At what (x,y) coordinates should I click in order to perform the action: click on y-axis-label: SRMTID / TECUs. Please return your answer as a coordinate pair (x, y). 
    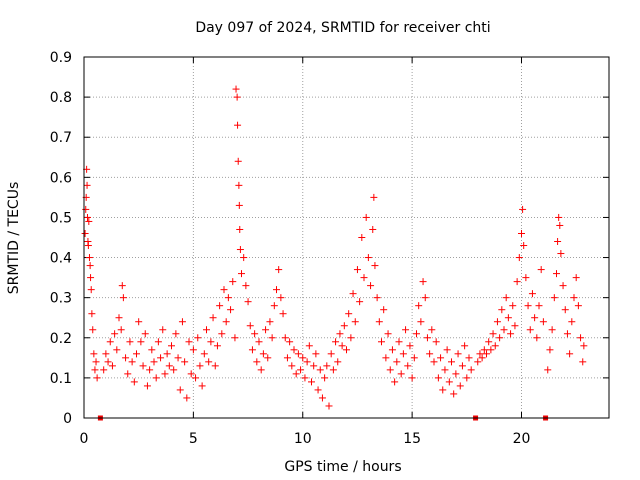
    Looking at the image, I should click on (14, 238).